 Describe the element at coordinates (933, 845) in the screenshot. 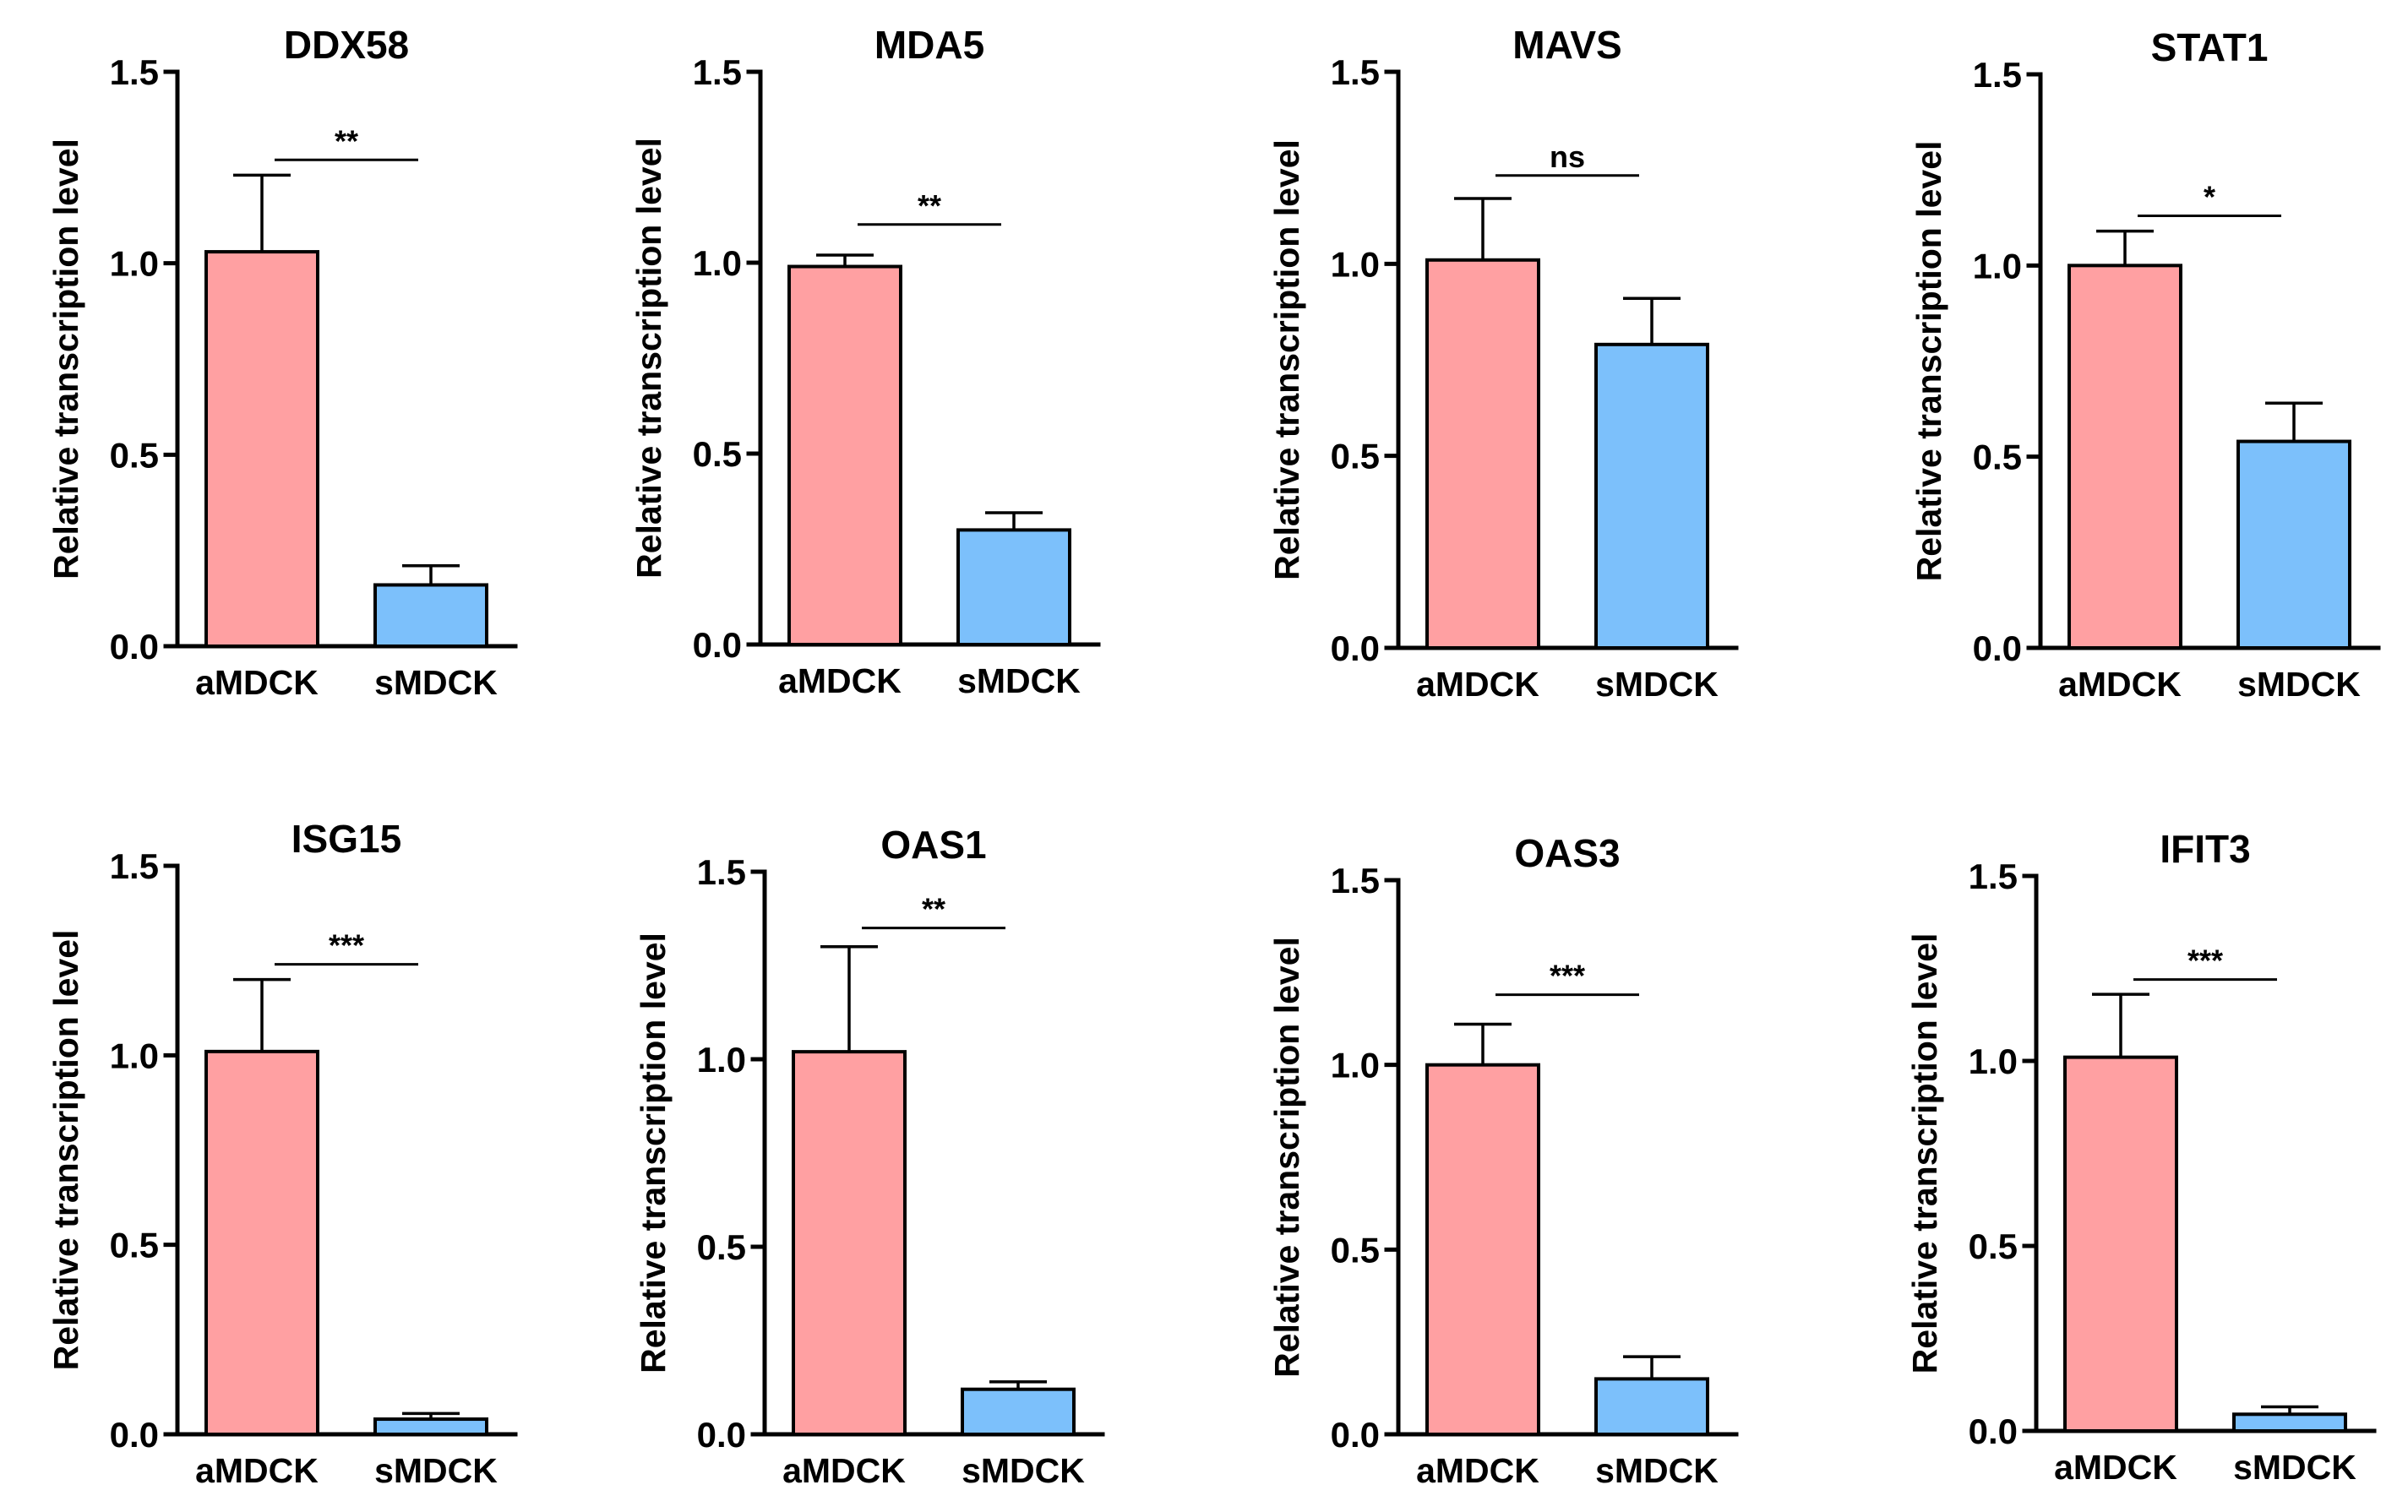

I see `chart-title: OAS1` at that location.